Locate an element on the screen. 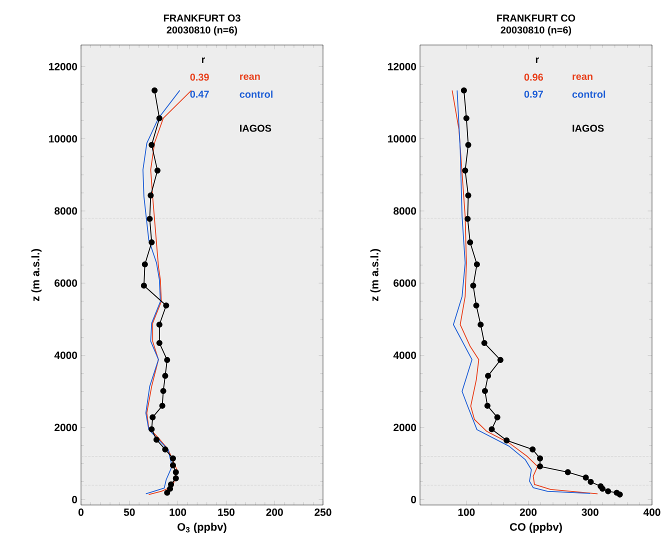 The width and height of the screenshot is (668, 541). x-axis-title: O$_{3}$ (ppbv) is located at coordinates (202, 527).